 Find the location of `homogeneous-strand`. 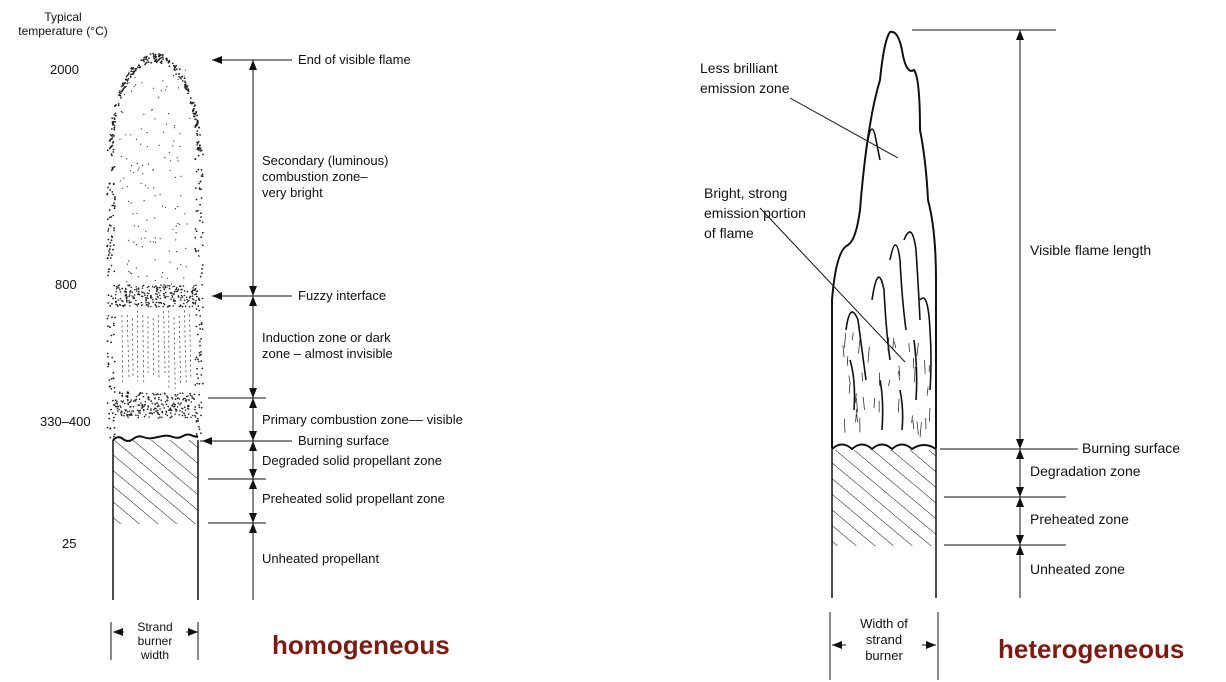

homogeneous-strand is located at coordinates (155, 326).